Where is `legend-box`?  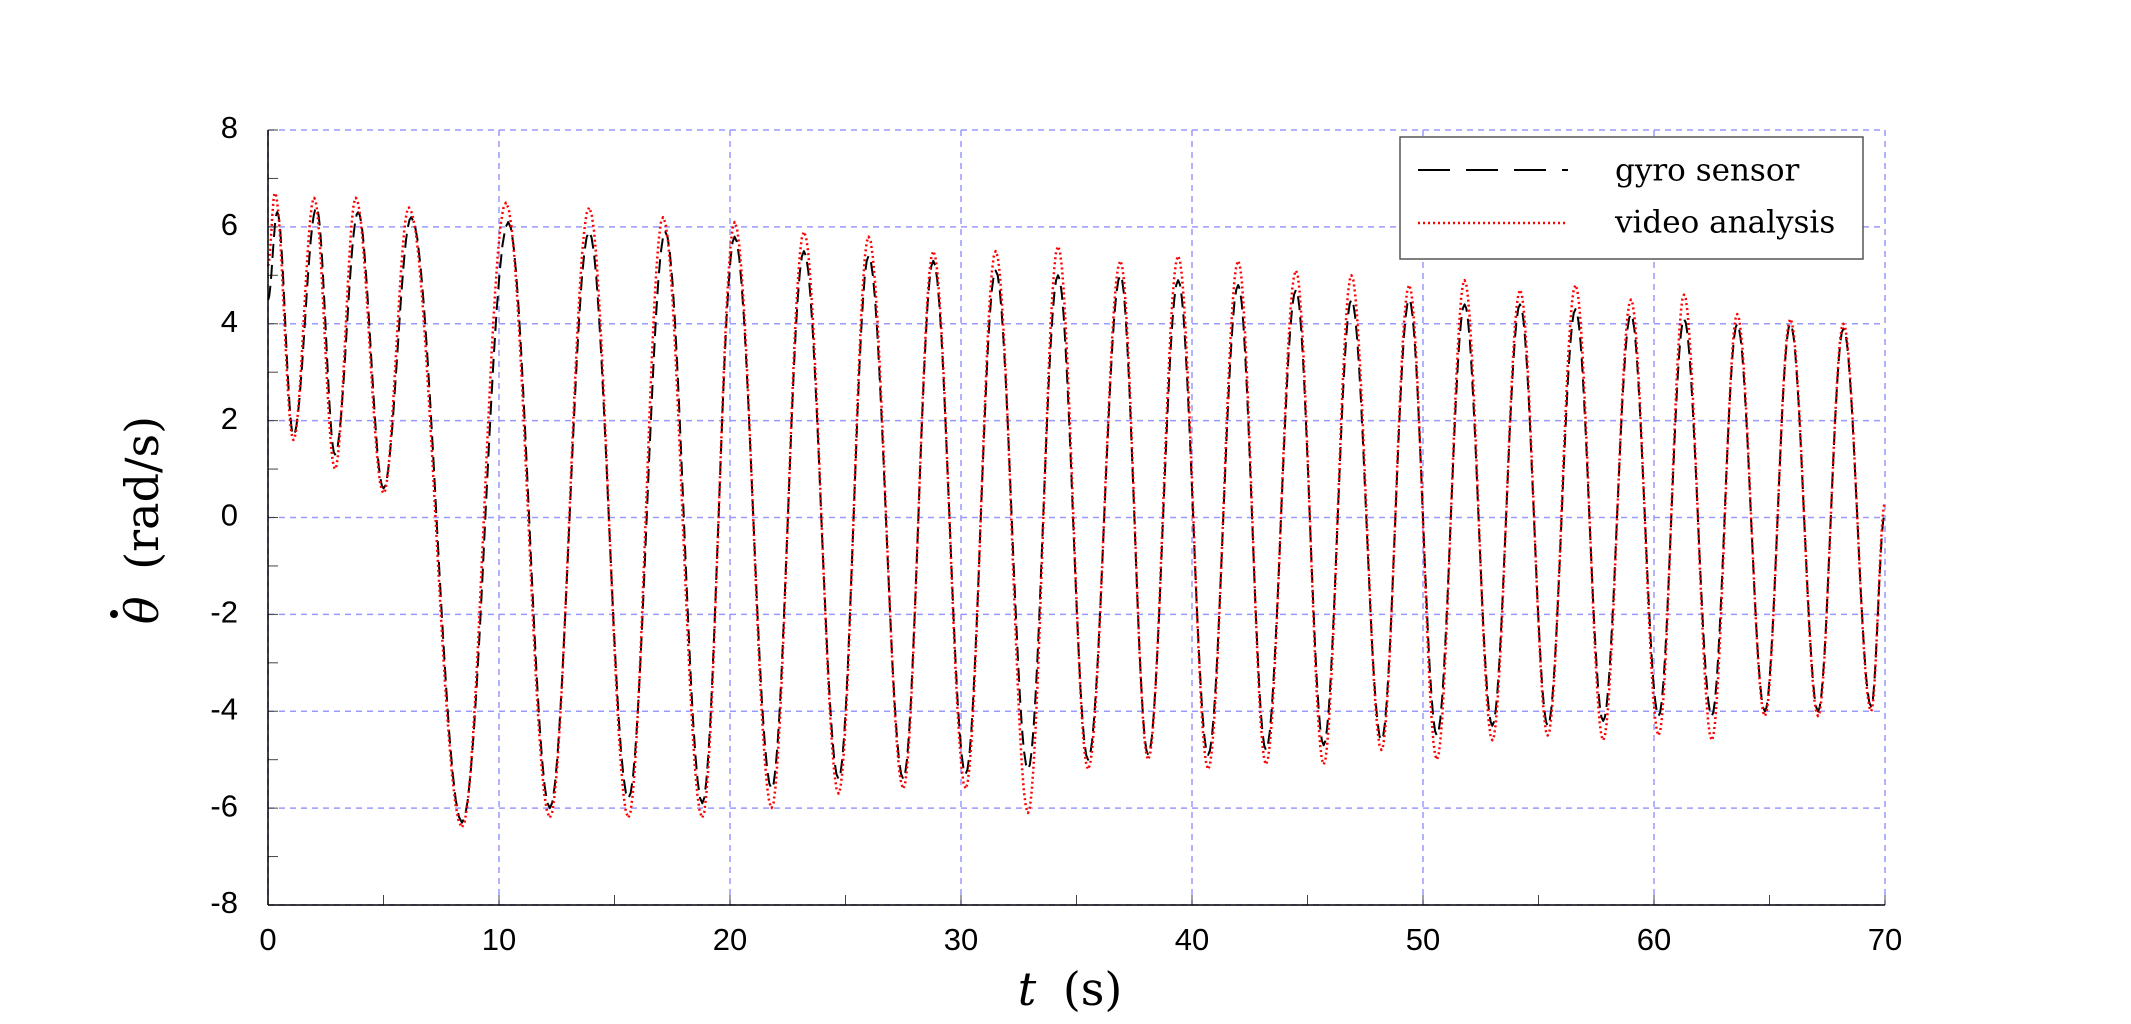 legend-box is located at coordinates (1631, 198).